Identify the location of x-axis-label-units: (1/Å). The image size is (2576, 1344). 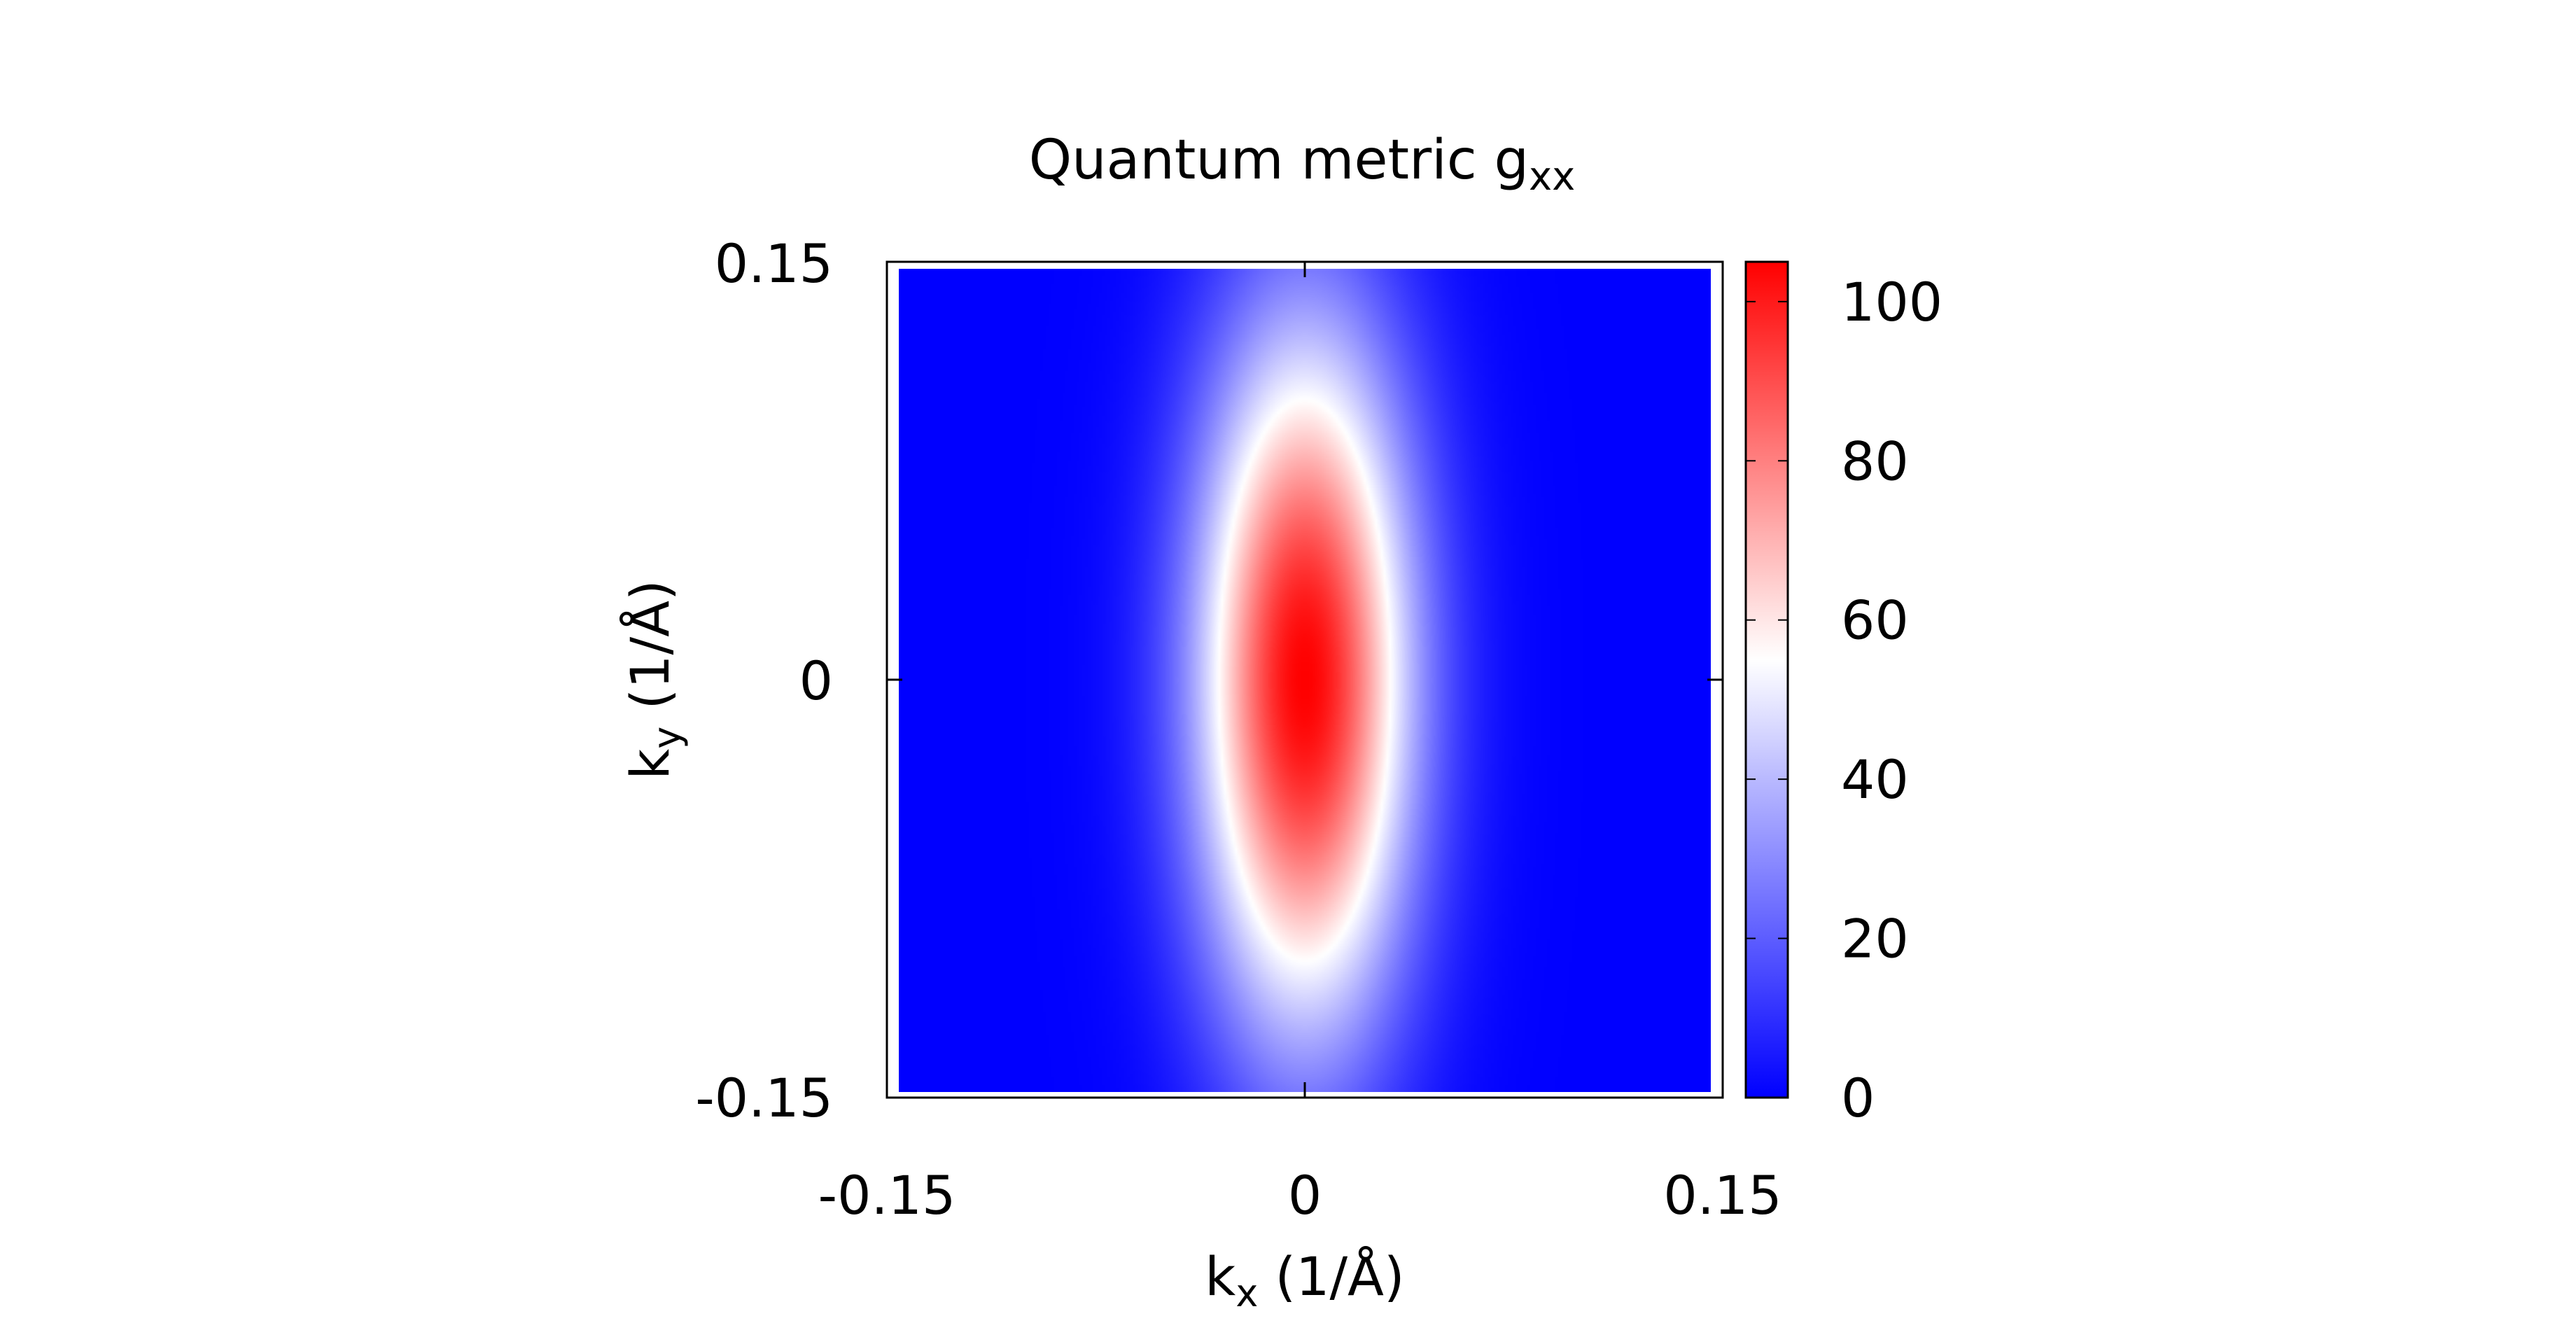
(1331, 1276).